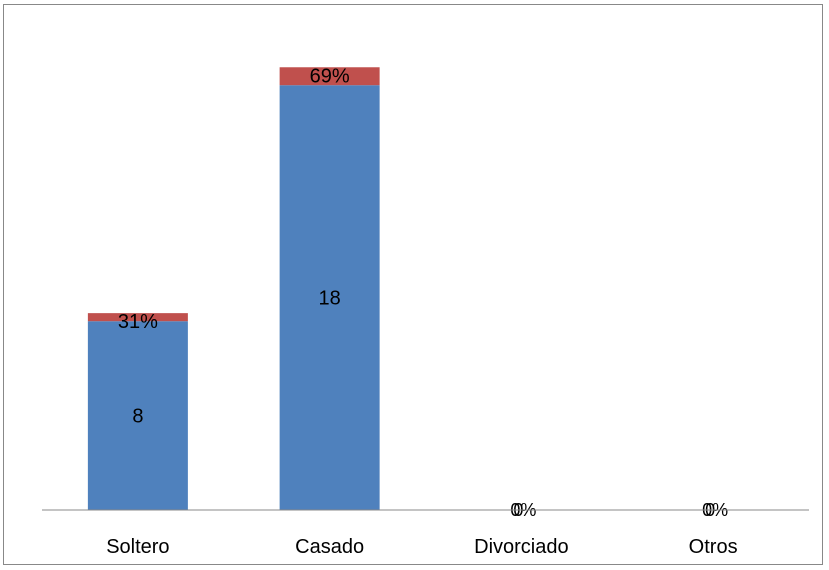 This screenshot has height=570, width=829. Describe the element at coordinates (713, 547) in the screenshot. I see `x-tick-label-otros: Otros` at that location.